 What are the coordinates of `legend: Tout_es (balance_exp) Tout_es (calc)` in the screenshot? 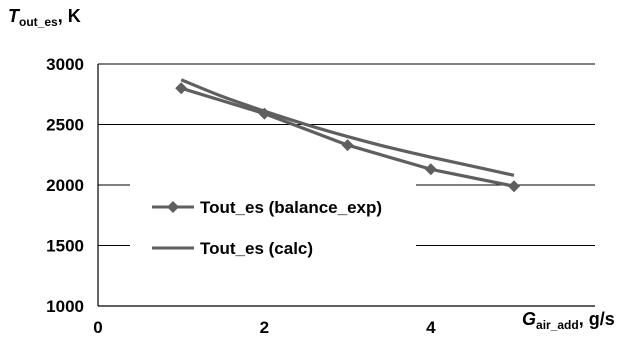 It's located at (273, 227).